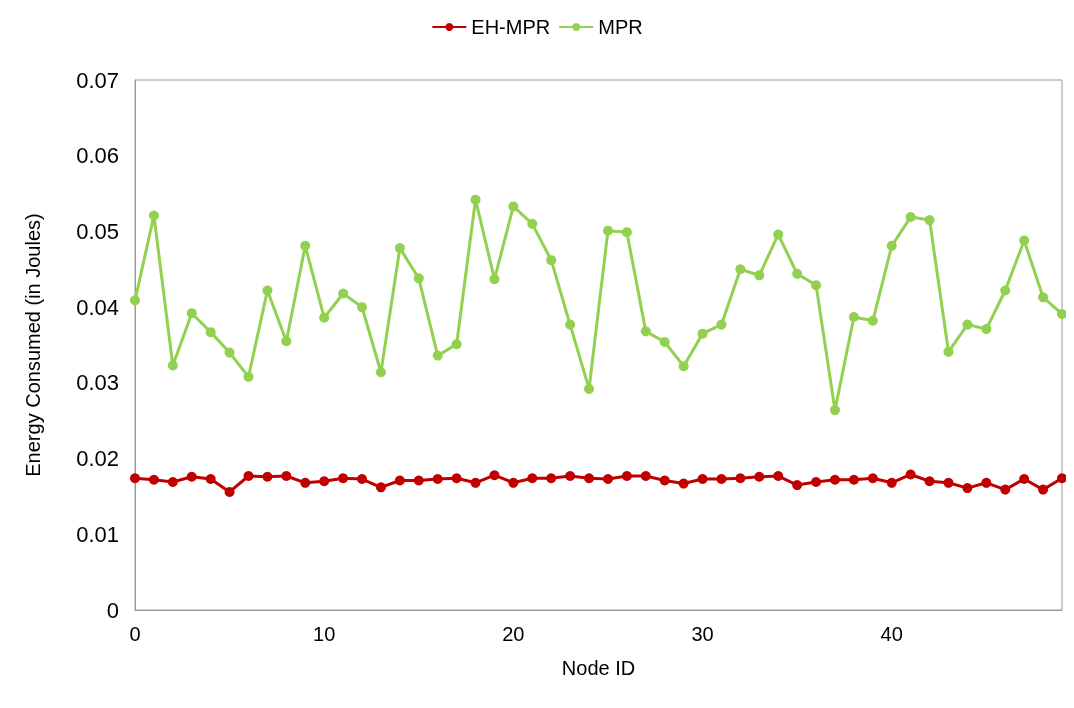  I want to click on legend-label: EH-MPR, so click(511, 27).